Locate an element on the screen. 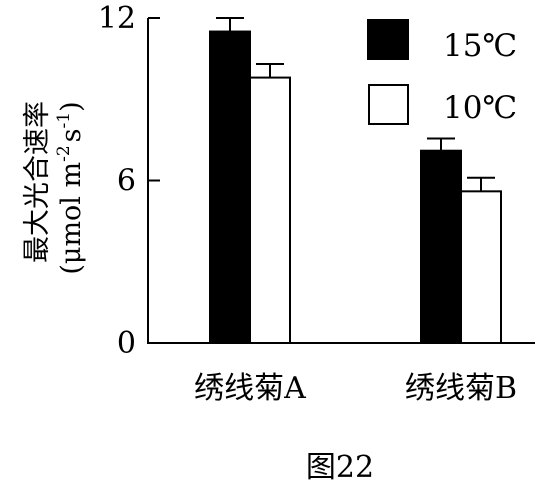  unit-suffix: ) is located at coordinates (71, 106).